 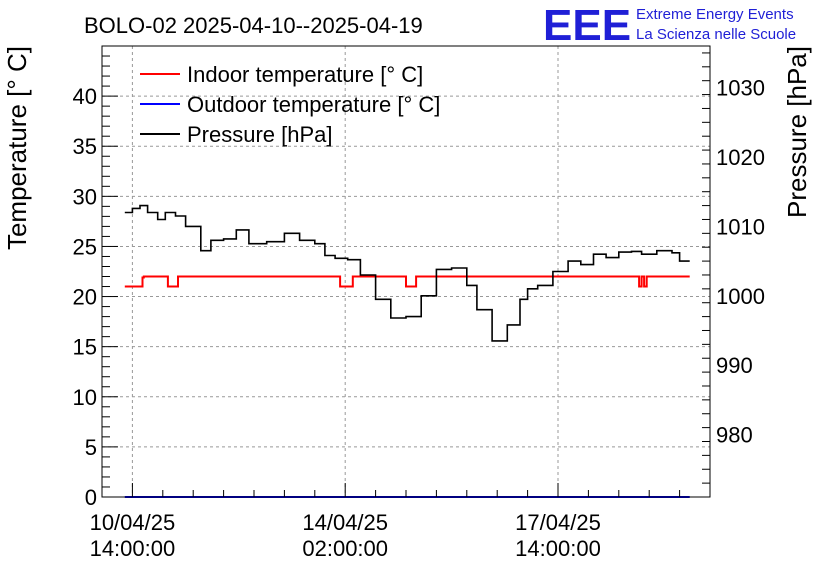 What do you see at coordinates (740, 88) in the screenshot?
I see `y2-tick-label: 1030` at bounding box center [740, 88].